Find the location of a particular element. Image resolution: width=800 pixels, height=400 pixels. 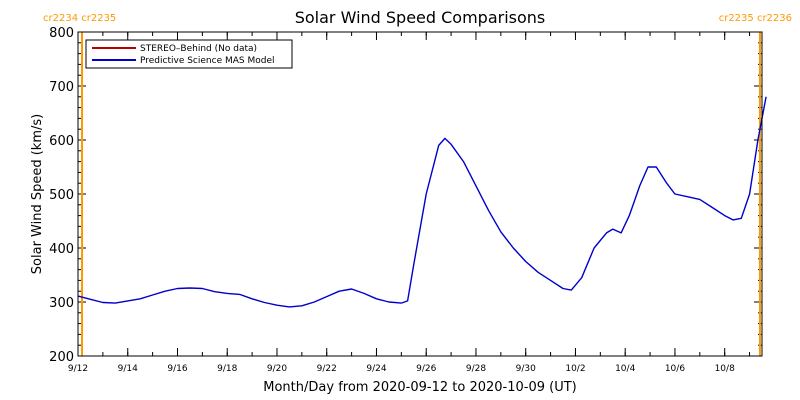

x-tick-label: 10/8 is located at coordinates (725, 369).